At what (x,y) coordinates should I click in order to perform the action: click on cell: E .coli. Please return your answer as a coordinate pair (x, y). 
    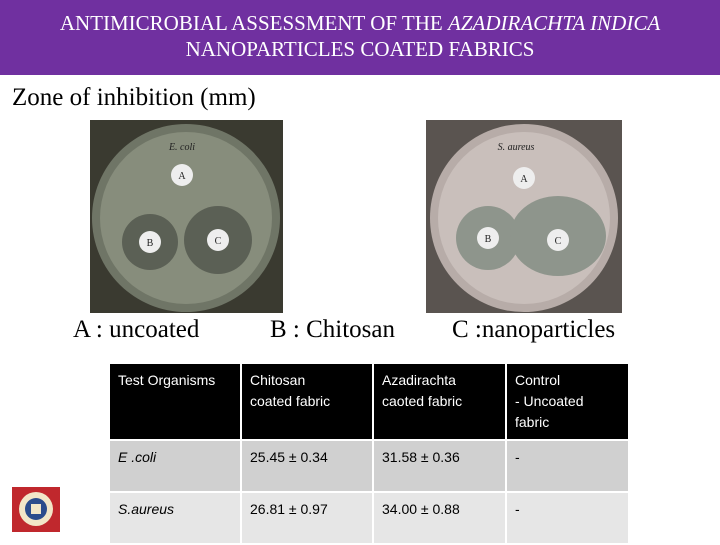
    Looking at the image, I should click on (175, 466).